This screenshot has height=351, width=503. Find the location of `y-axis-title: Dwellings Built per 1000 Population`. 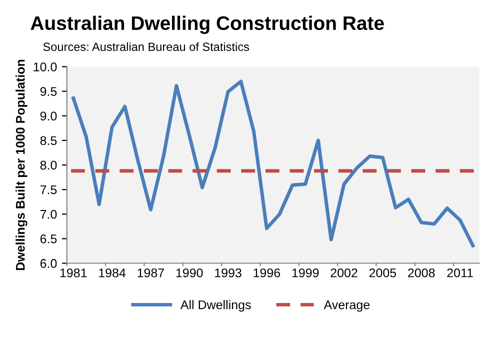

y-axis-title: Dwellings Built per 1000 Population is located at coordinates (22, 165).